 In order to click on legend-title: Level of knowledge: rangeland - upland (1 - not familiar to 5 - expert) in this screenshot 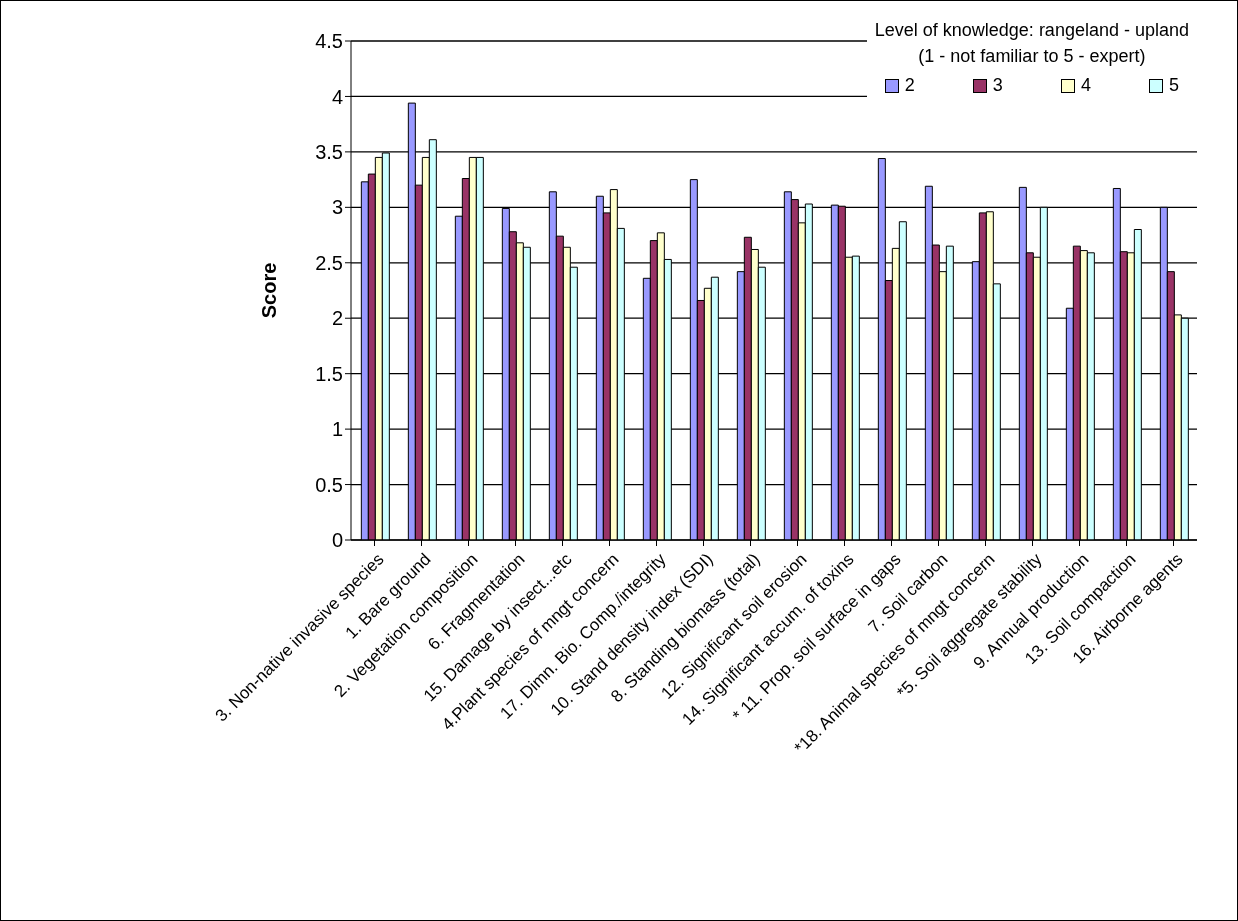, I will do `click(1031, 43)`.